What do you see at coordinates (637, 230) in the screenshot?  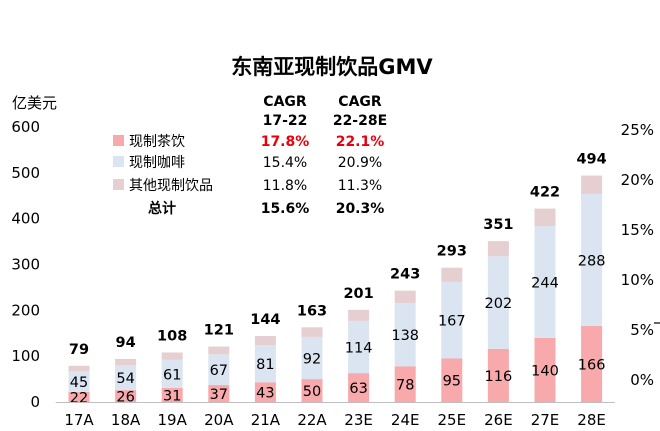 I see `y2-tick-label: 15%` at bounding box center [637, 230].